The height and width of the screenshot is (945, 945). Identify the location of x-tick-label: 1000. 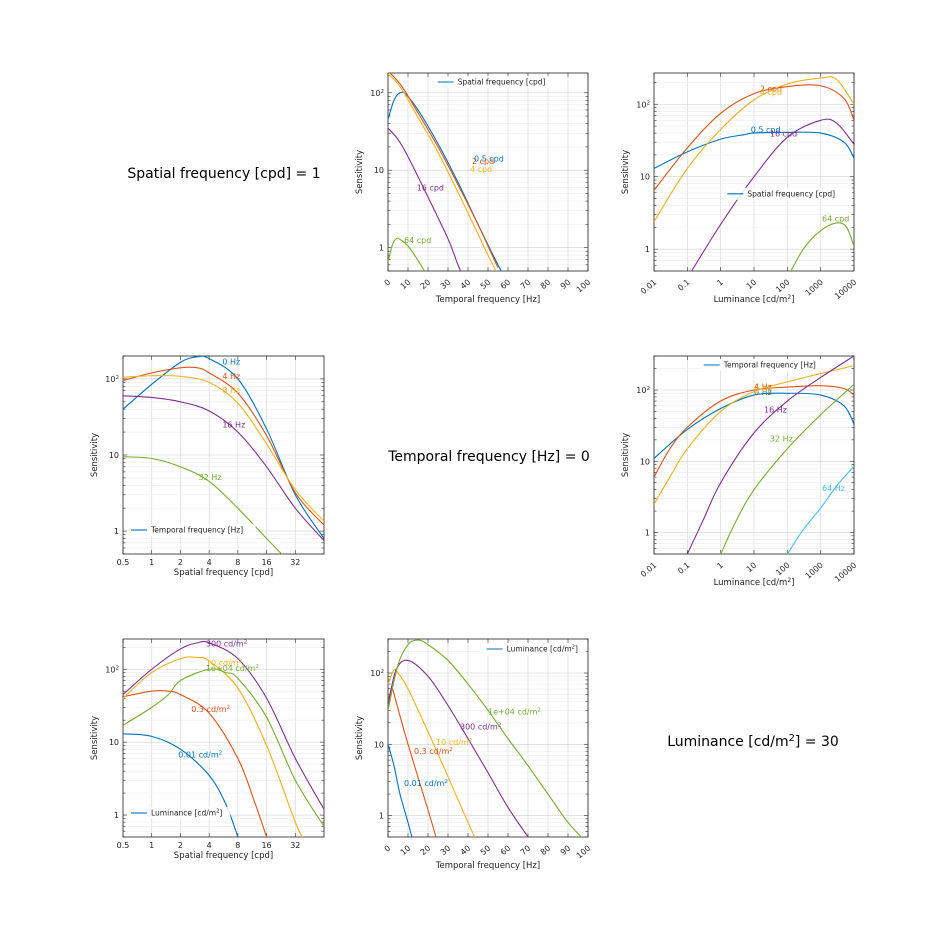
(814, 288).